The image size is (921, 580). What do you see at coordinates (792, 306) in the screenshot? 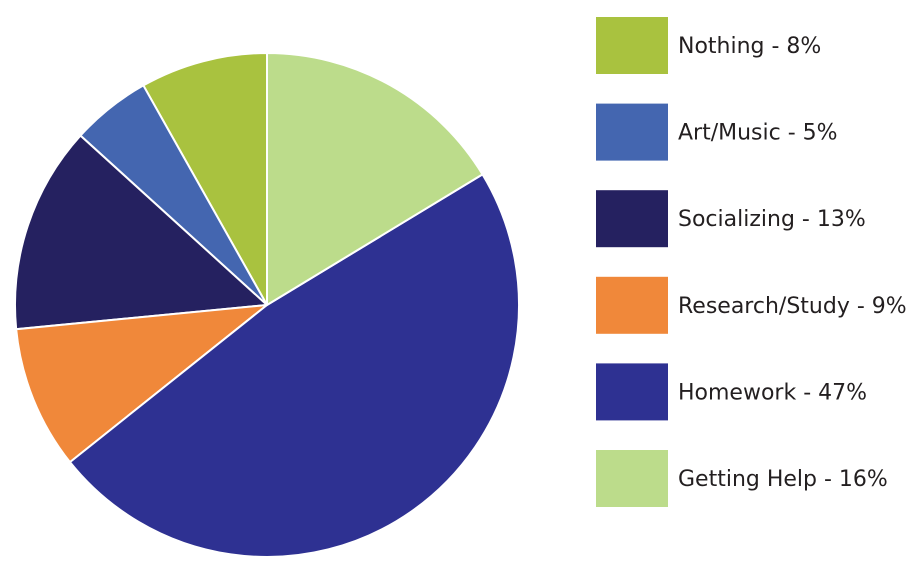
I see `legend-label: Research/Study - 9%` at bounding box center [792, 306].